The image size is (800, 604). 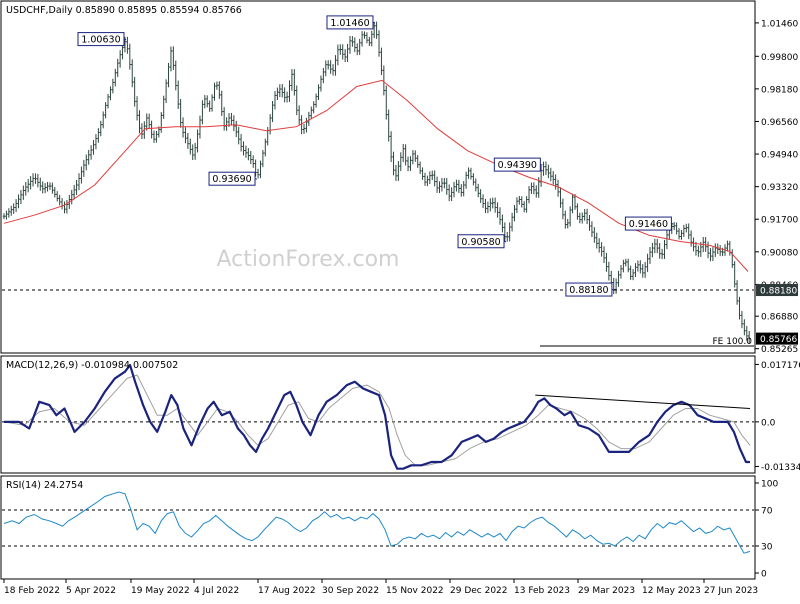 I want to click on price-y-tick-label: 1.01460, so click(x=779, y=24).